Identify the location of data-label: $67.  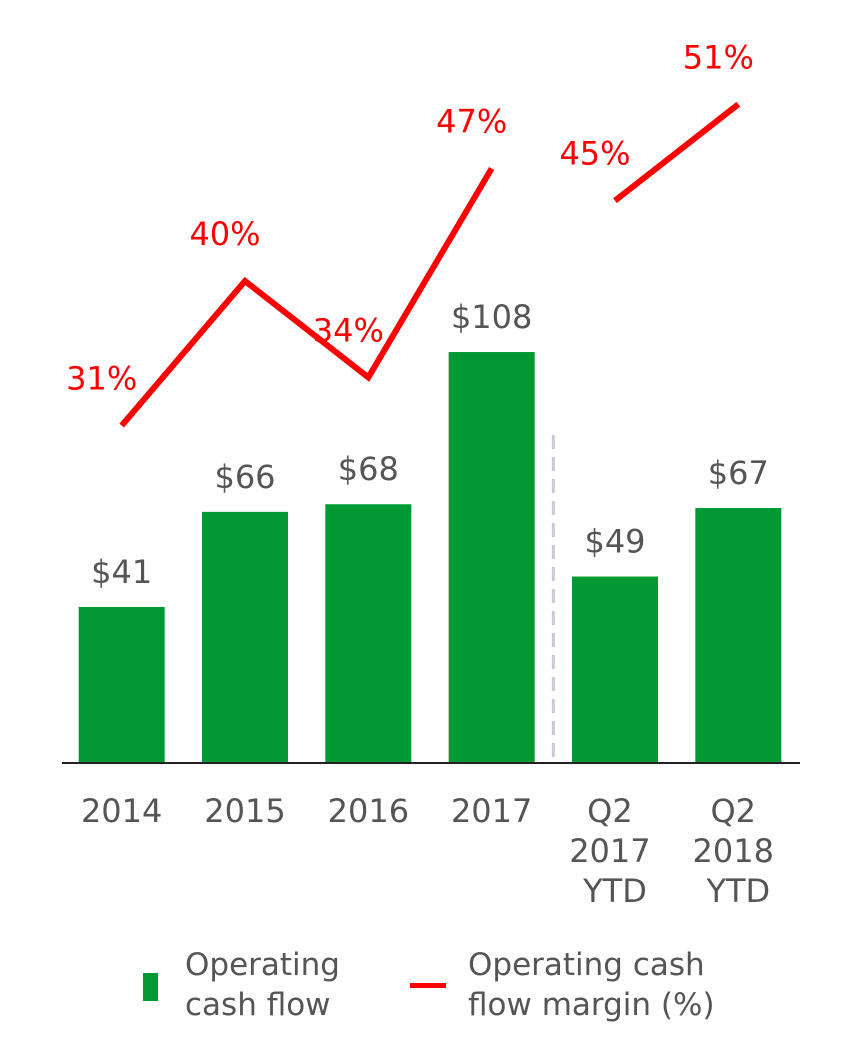
(738, 473).